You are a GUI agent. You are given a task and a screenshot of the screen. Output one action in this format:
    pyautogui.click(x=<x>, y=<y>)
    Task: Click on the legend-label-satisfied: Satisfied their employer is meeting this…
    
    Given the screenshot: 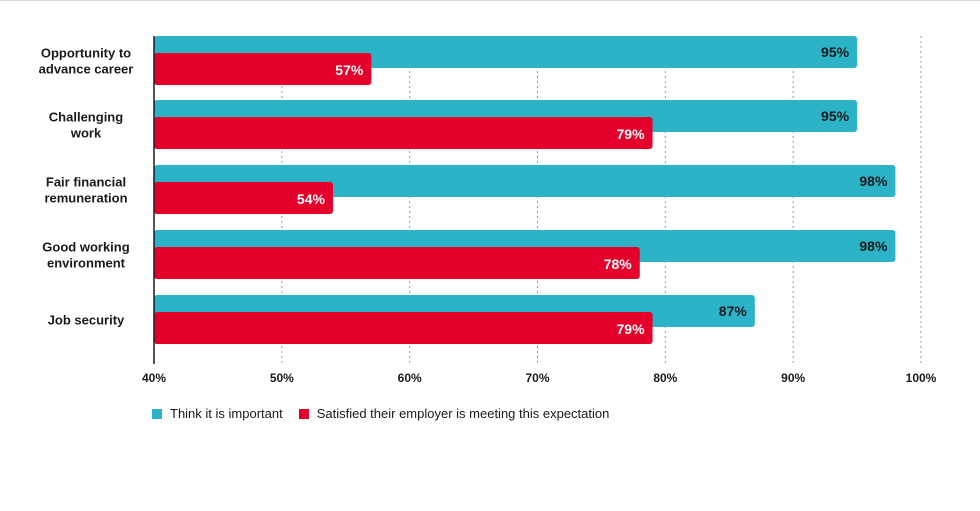 What is the action you would take?
    pyautogui.click(x=463, y=413)
    